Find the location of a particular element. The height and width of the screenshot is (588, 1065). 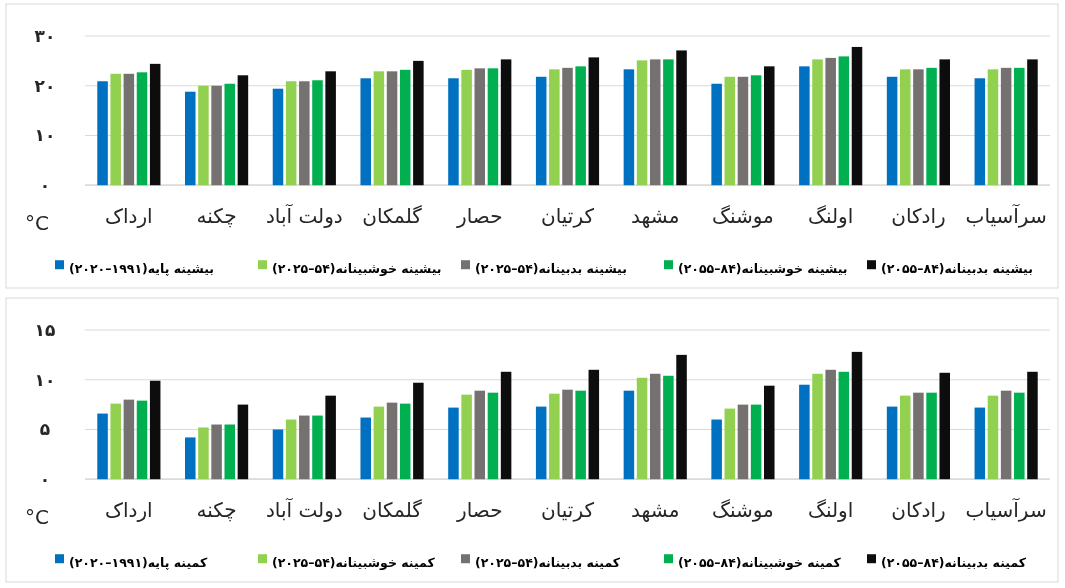

y-axis-title: °C is located at coordinates (37, 223).